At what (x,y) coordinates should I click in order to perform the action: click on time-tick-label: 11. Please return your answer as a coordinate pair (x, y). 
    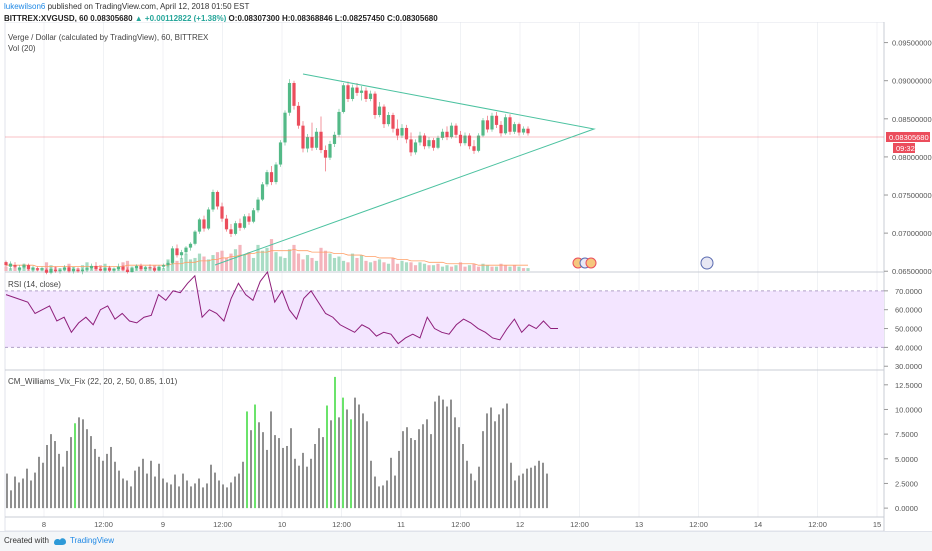
    Looking at the image, I should click on (401, 524).